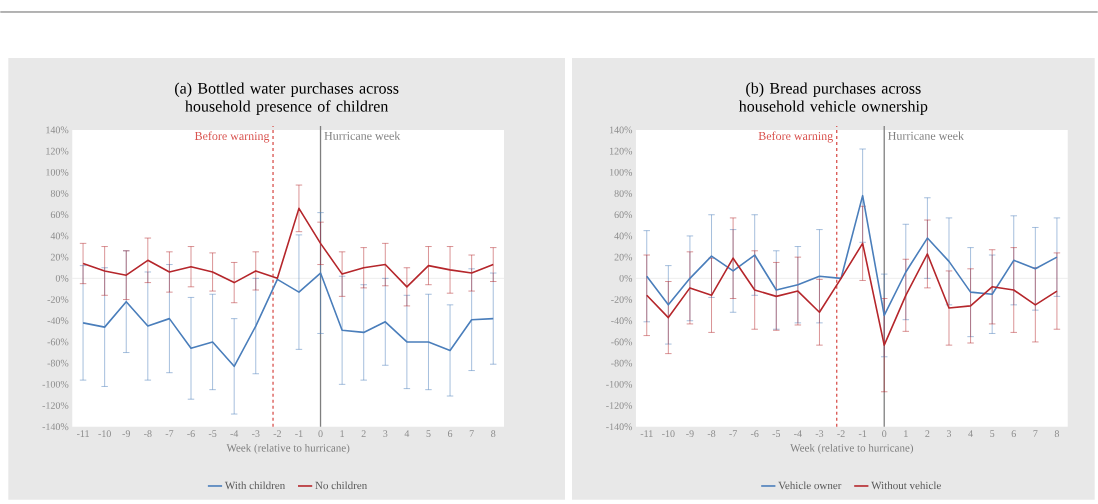 The width and height of the screenshot is (1098, 504). I want to click on legend-label: No children, so click(341, 485).